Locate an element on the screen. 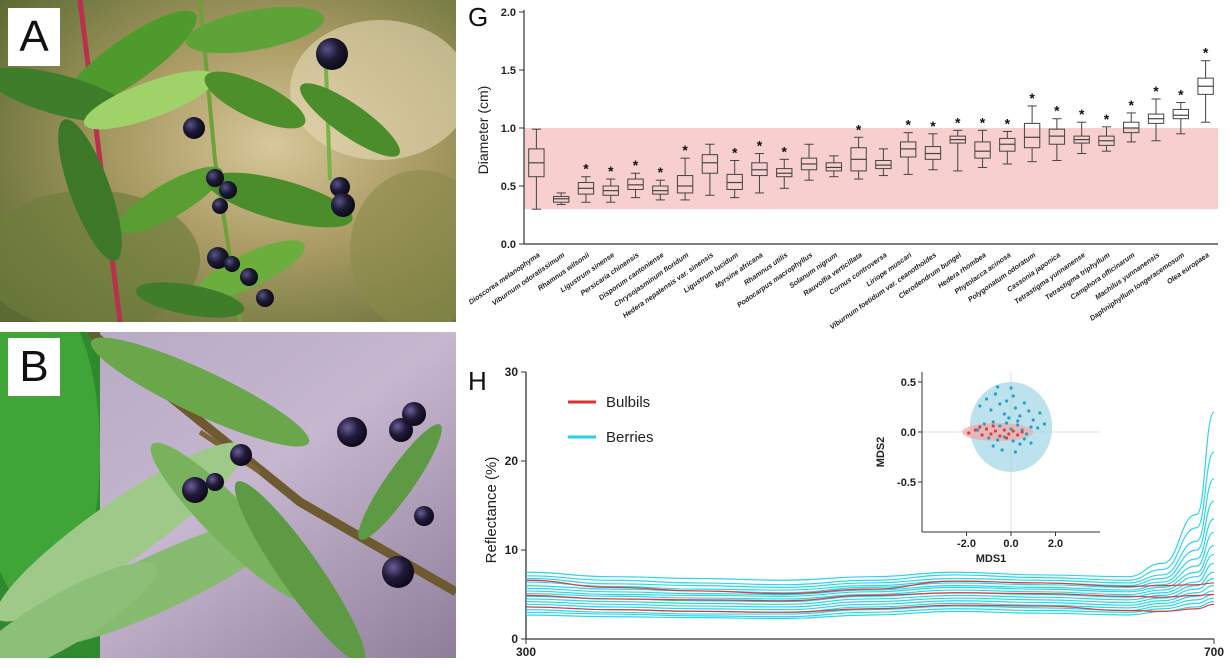  mds-x-tick-label: -2.0 is located at coordinates (966, 544).